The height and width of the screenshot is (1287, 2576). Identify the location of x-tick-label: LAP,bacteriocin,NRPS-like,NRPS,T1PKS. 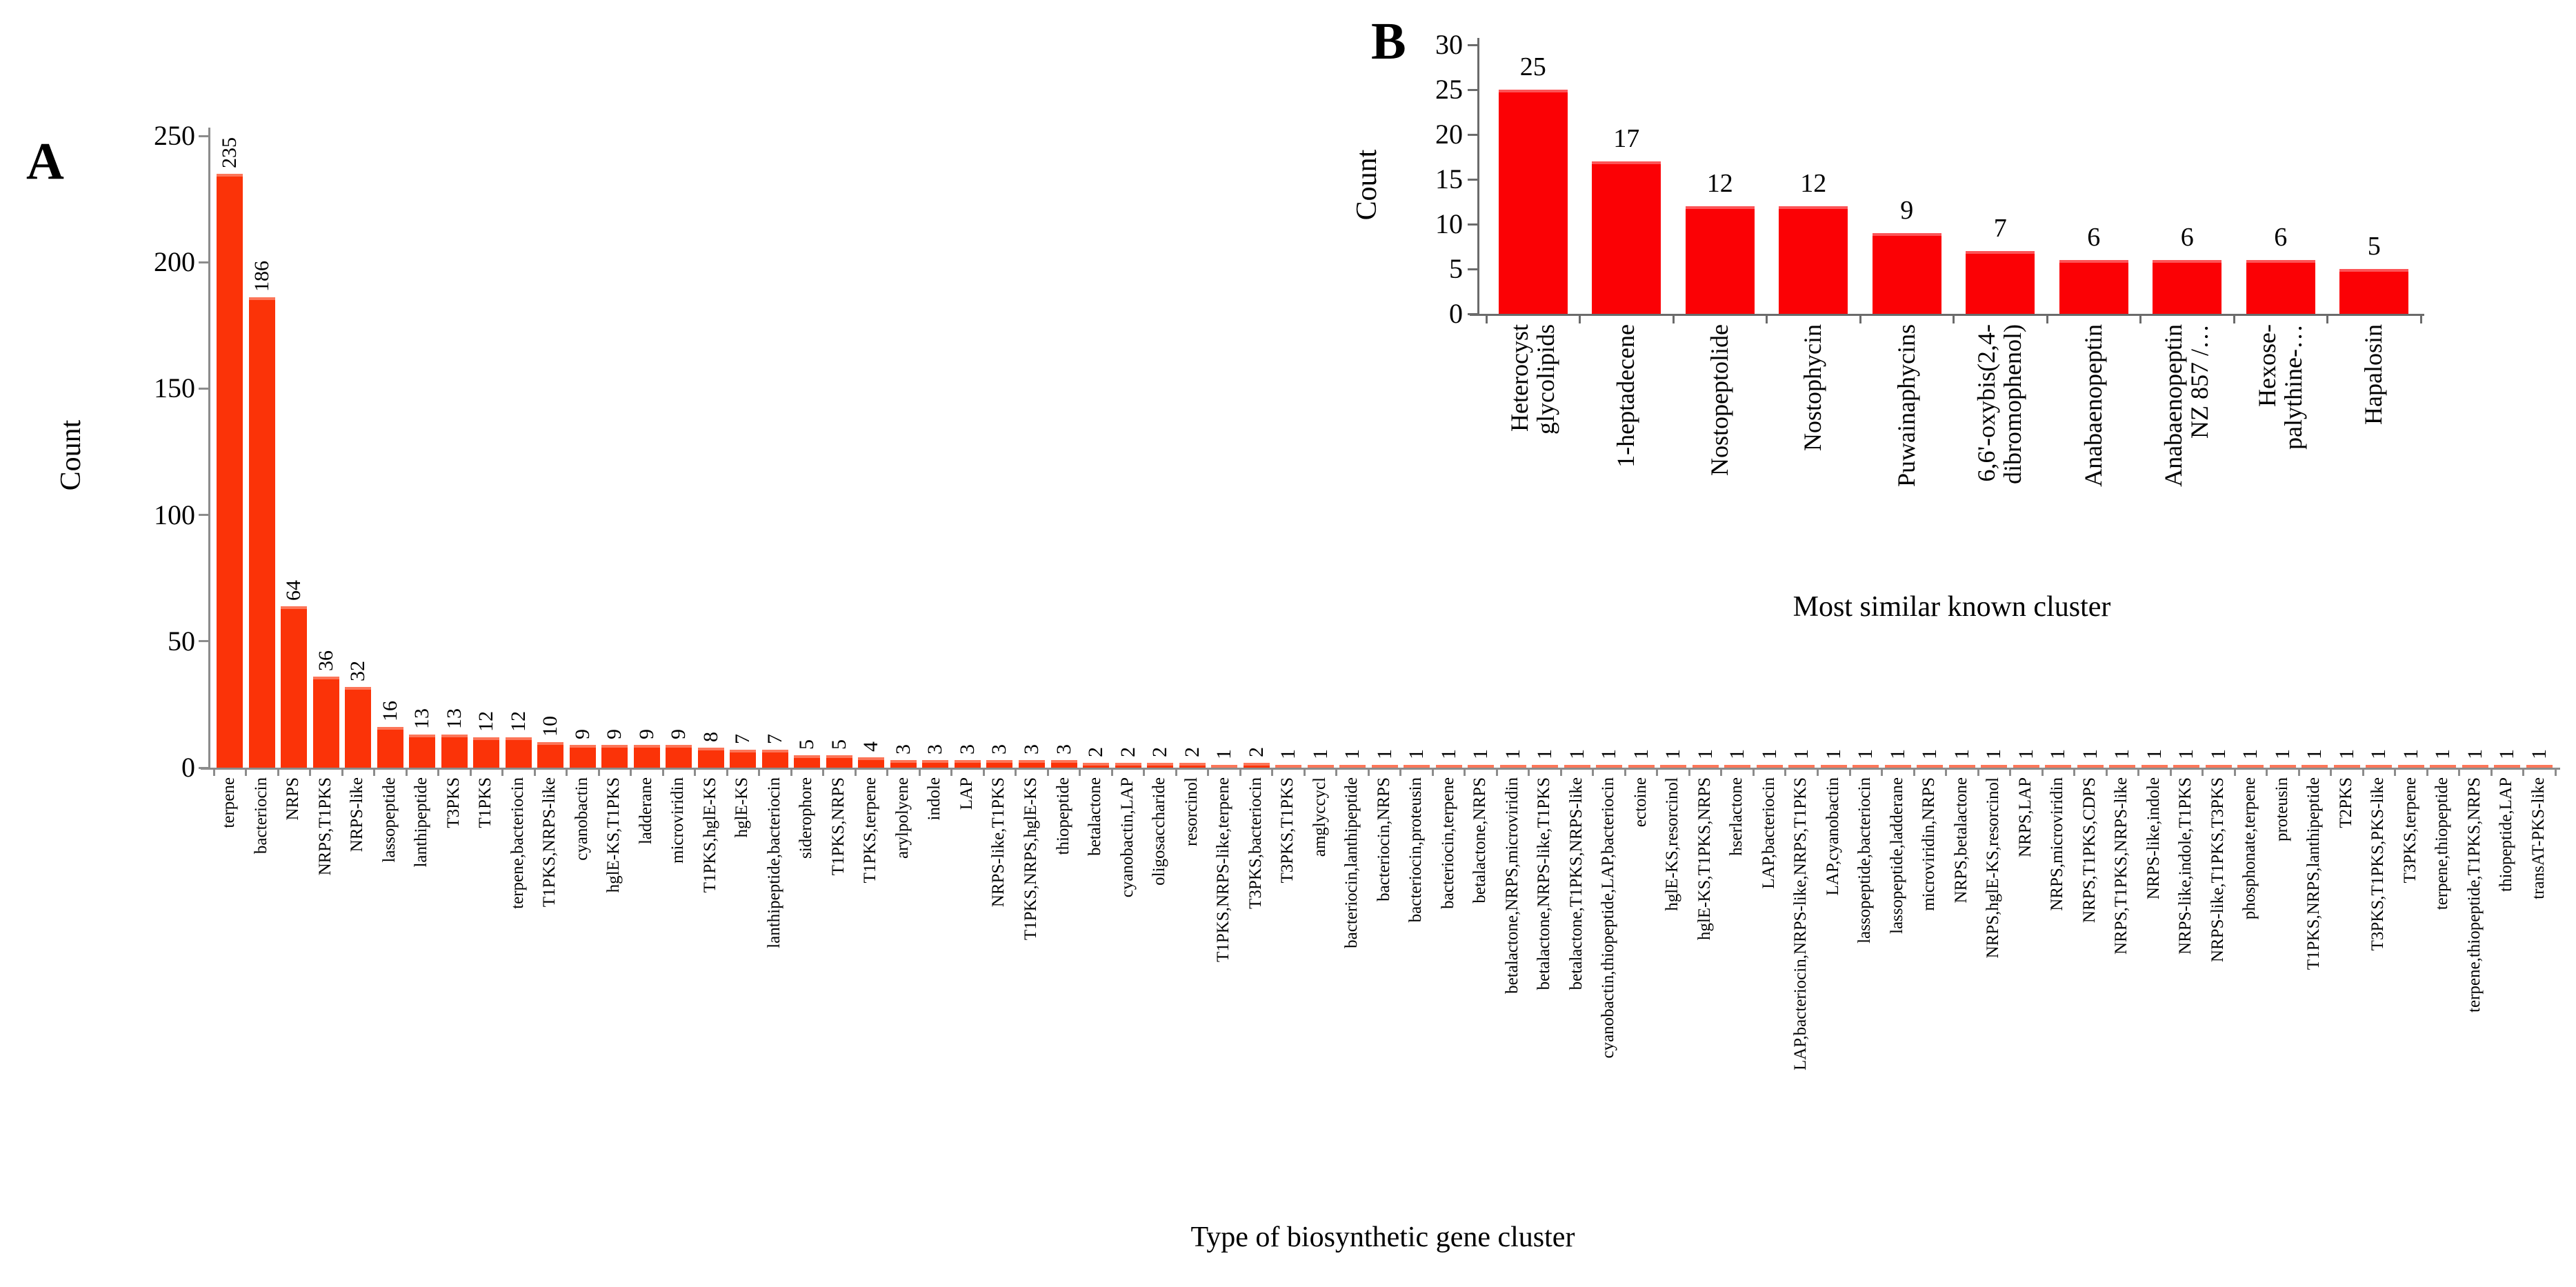
(1800, 924).